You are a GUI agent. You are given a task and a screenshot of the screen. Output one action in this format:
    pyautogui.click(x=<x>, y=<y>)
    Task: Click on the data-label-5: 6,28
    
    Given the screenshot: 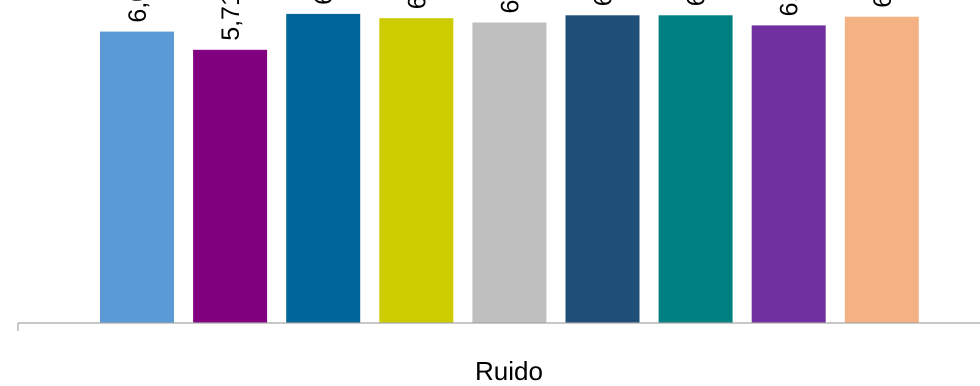 What is the action you would take?
    pyautogui.click(x=510, y=7)
    